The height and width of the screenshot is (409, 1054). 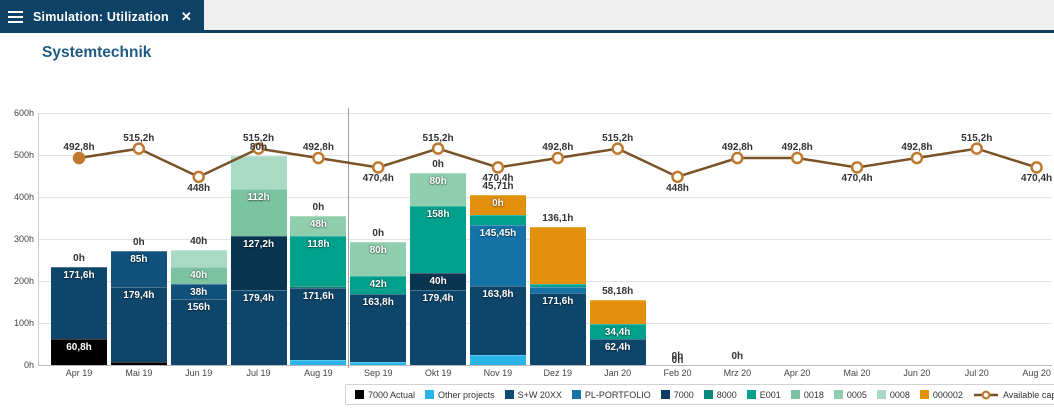 What do you see at coordinates (1013, 395) in the screenshot?
I see `legend-item-available-capacity: Available capacity` at bounding box center [1013, 395].